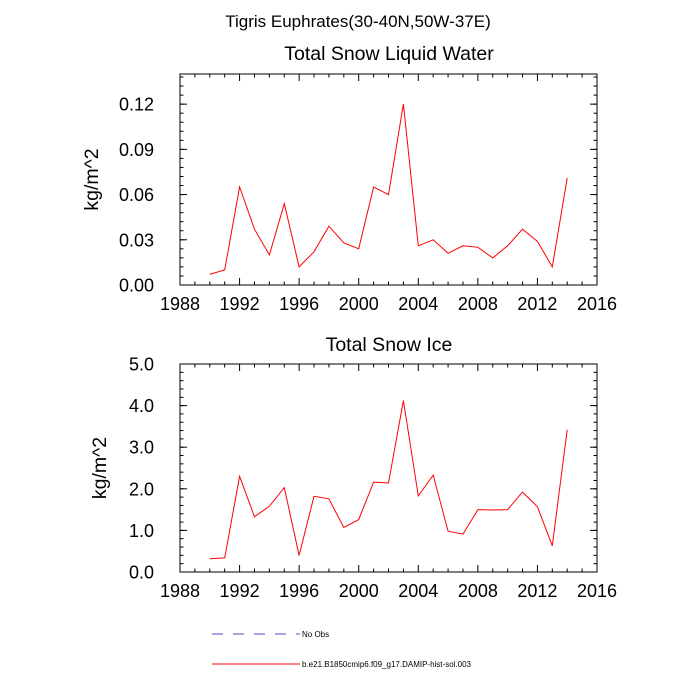 The image size is (700, 700). I want to click on y-tick-label: 5.0, so click(141, 365).